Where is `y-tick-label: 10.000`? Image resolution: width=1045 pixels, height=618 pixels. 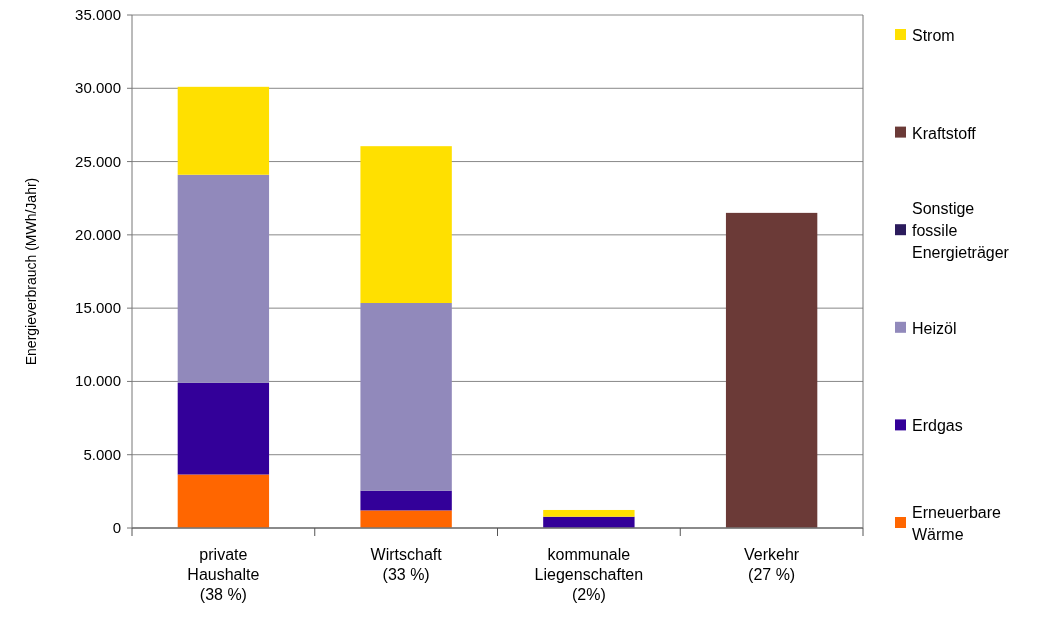 y-tick-label: 10.000 is located at coordinates (98, 381).